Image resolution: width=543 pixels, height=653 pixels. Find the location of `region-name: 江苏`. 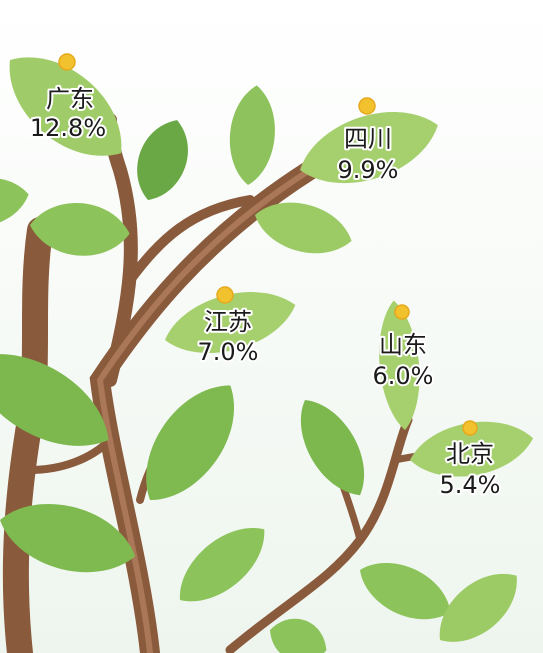

region-name: 江苏 is located at coordinates (228, 322).